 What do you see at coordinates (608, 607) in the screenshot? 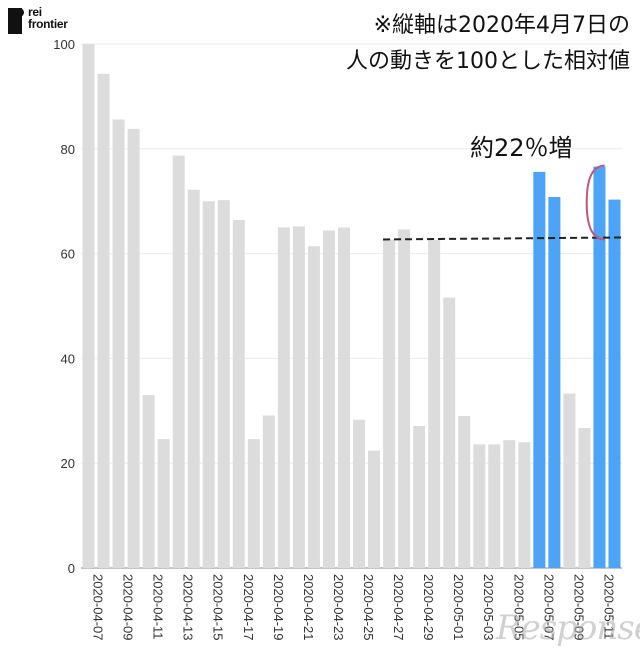
I see `x-tick-label: 2020-05-11` at bounding box center [608, 607].